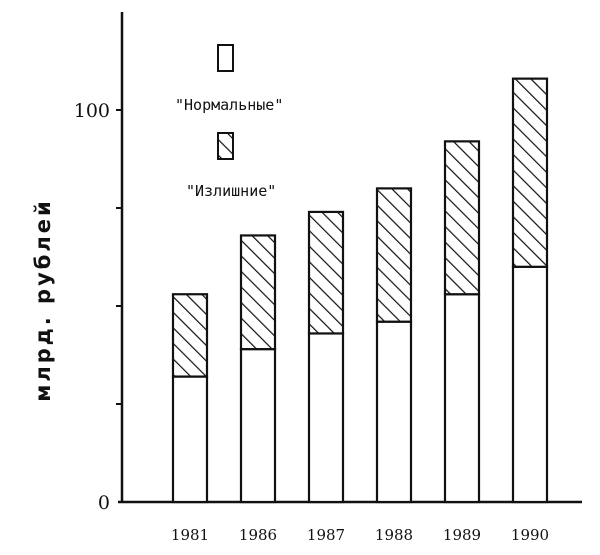 Image resolution: width=600 pixels, height=555 pixels. What do you see at coordinates (190, 439) in the screenshot?
I see `bar-segment-normal-1981` at bounding box center [190, 439].